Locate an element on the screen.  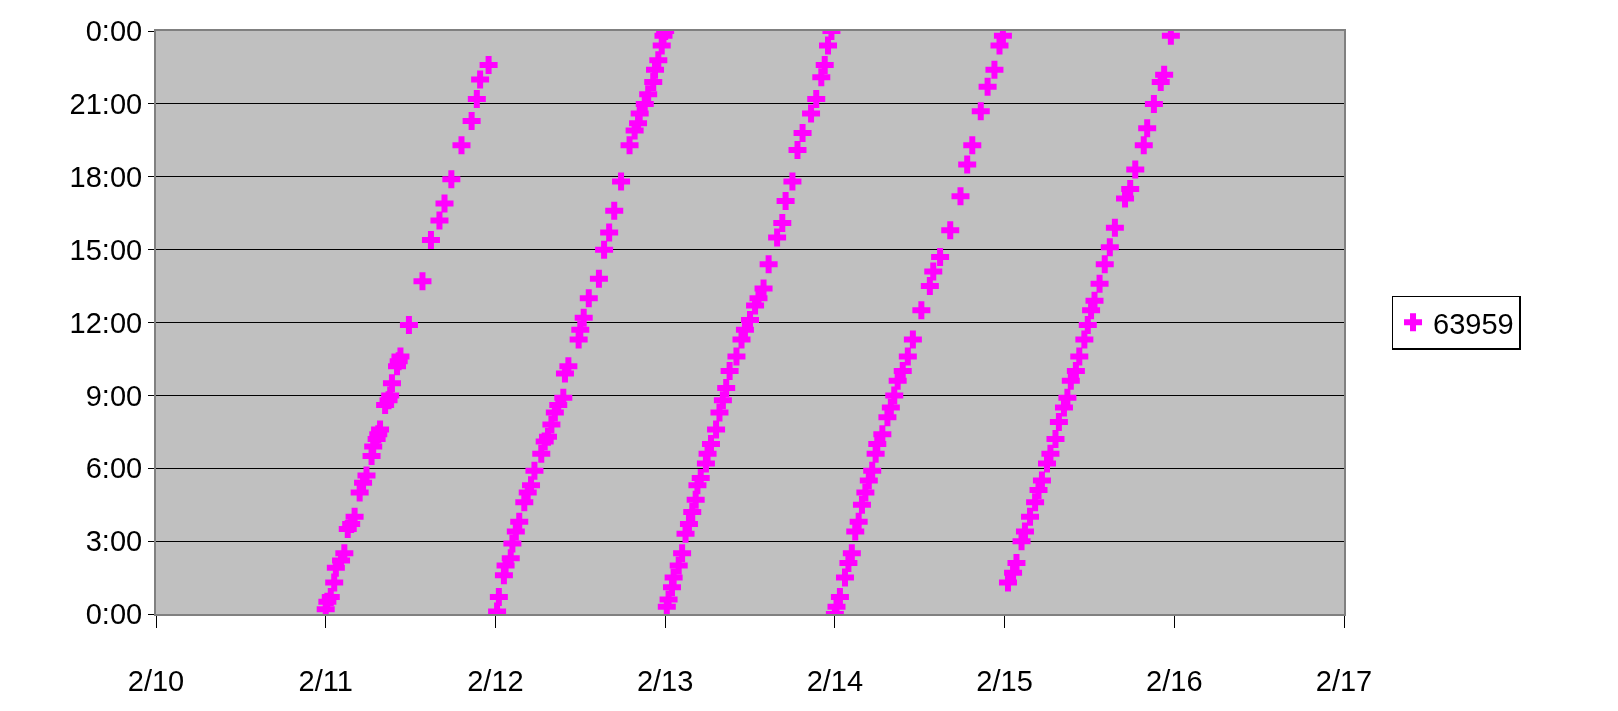
y-tick-label: 12:00 is located at coordinates (106, 322).